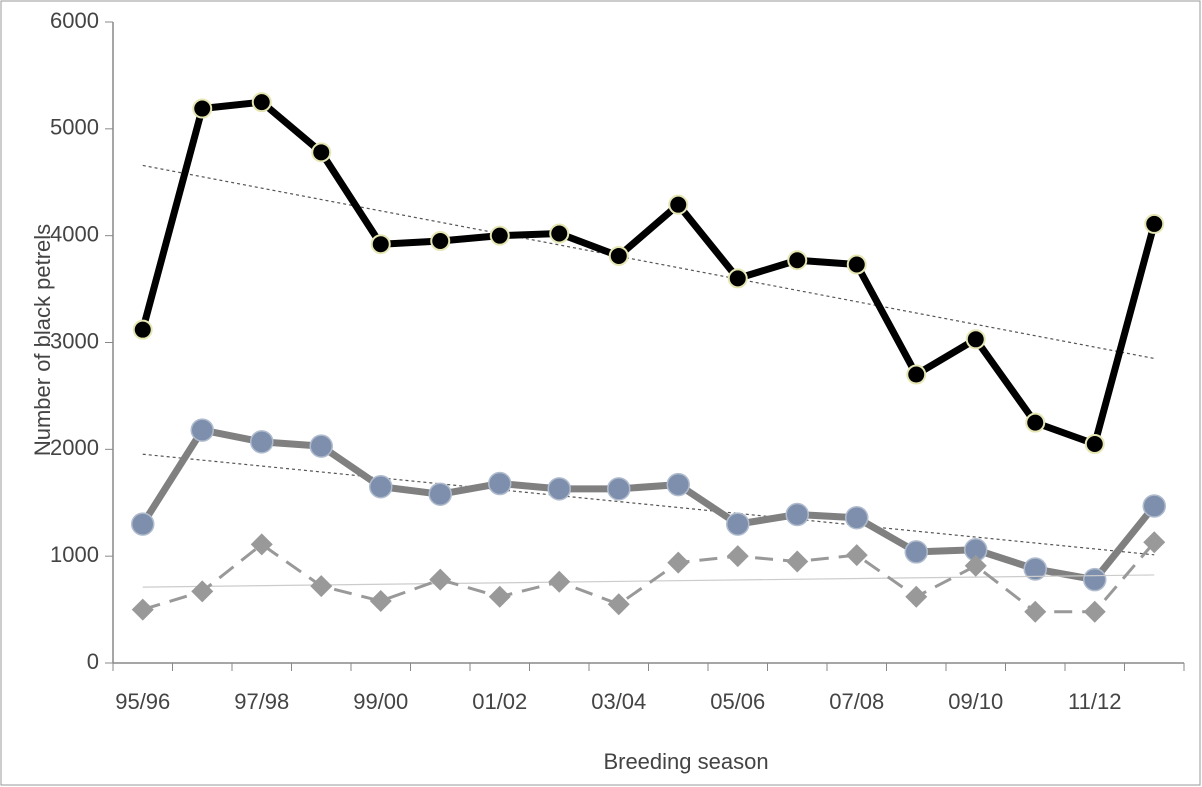  What do you see at coordinates (648, 504) in the screenshot?
I see `trend-line` at bounding box center [648, 504].